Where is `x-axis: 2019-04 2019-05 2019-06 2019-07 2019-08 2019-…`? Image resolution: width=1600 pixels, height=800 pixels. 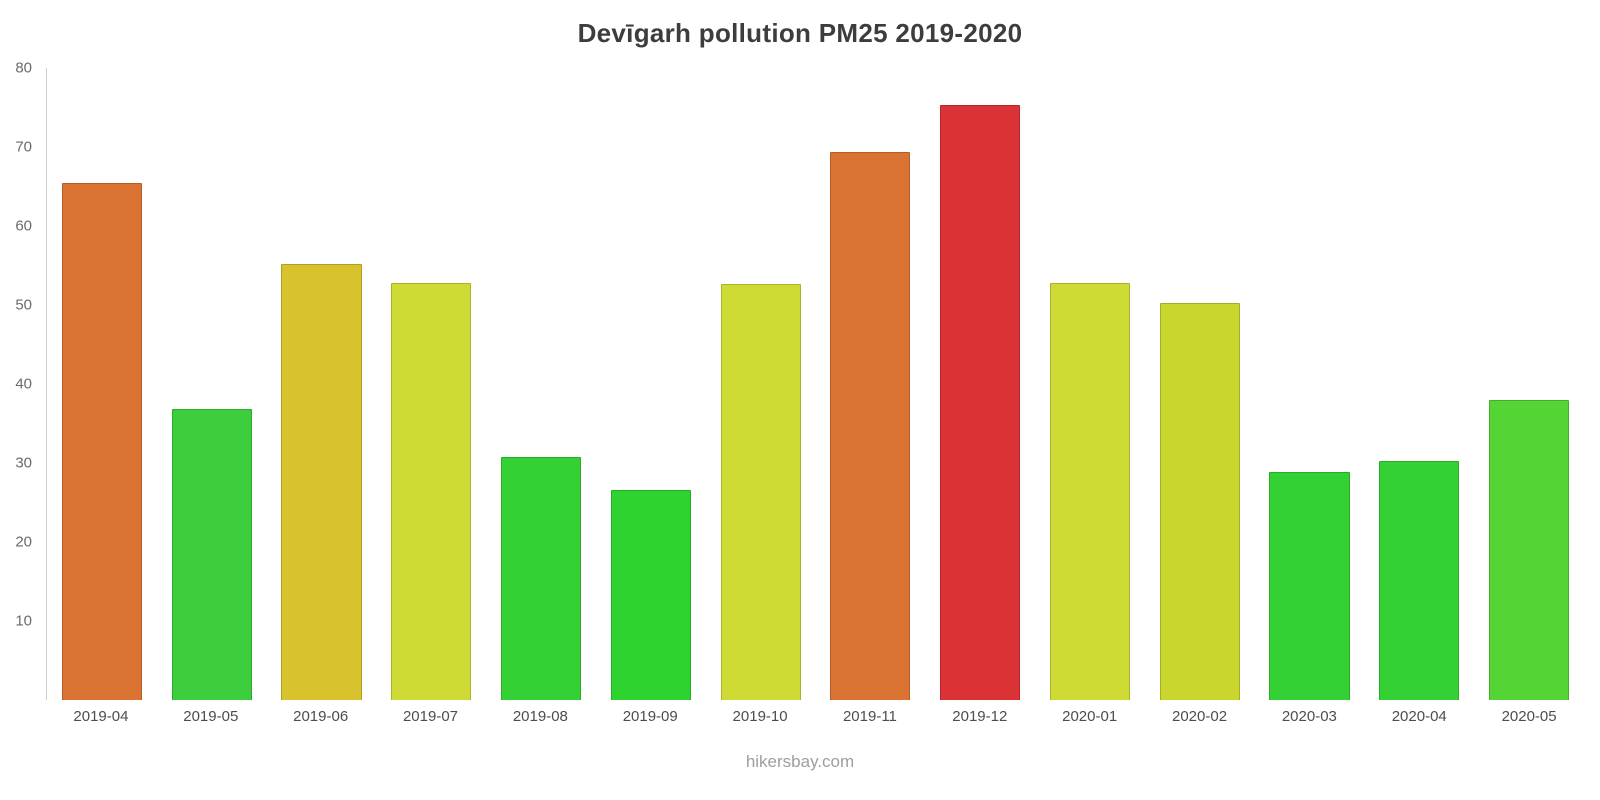 x-axis: 2019-04 2019-05 2019-06 2019-07 2019-08 2019-… is located at coordinates (815, 716).